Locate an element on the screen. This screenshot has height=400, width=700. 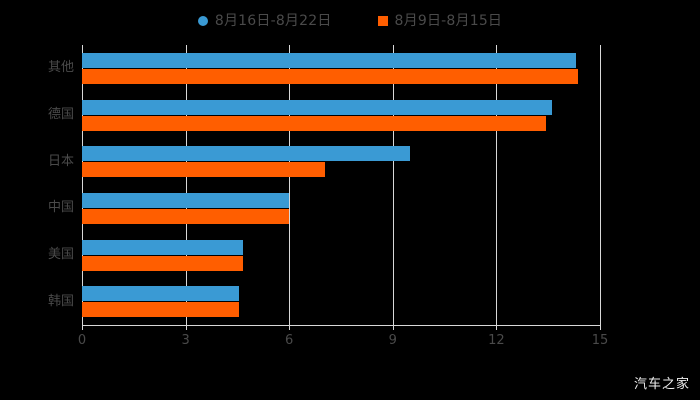
y-axis-label-3: 中国 is located at coordinates (60, 208).